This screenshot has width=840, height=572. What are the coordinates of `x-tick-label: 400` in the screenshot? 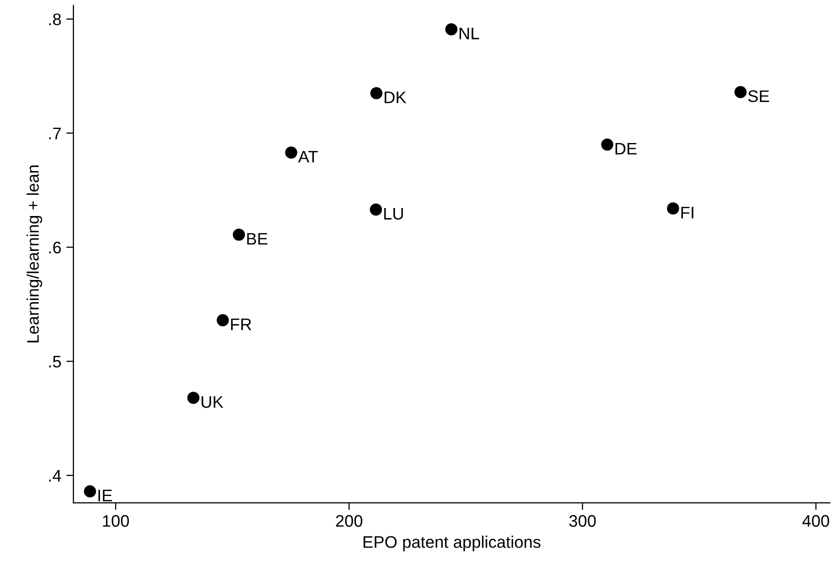 It's located at (816, 521).